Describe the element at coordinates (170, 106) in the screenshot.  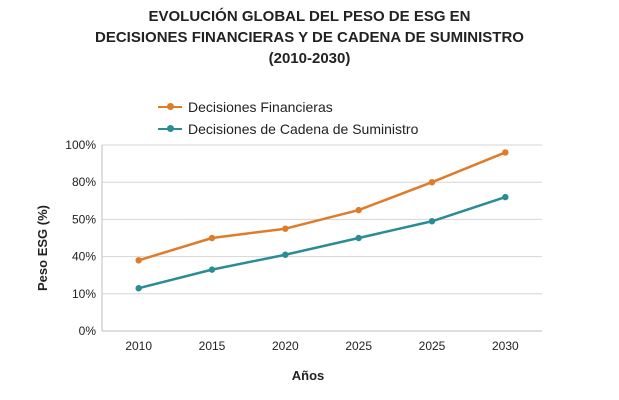
I see `legend-swatch-financieras` at that location.